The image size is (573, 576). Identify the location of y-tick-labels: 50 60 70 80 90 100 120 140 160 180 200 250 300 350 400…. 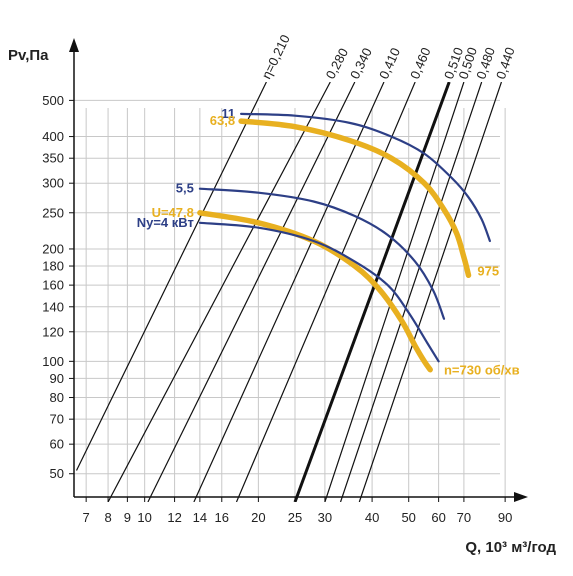
(58, 287).